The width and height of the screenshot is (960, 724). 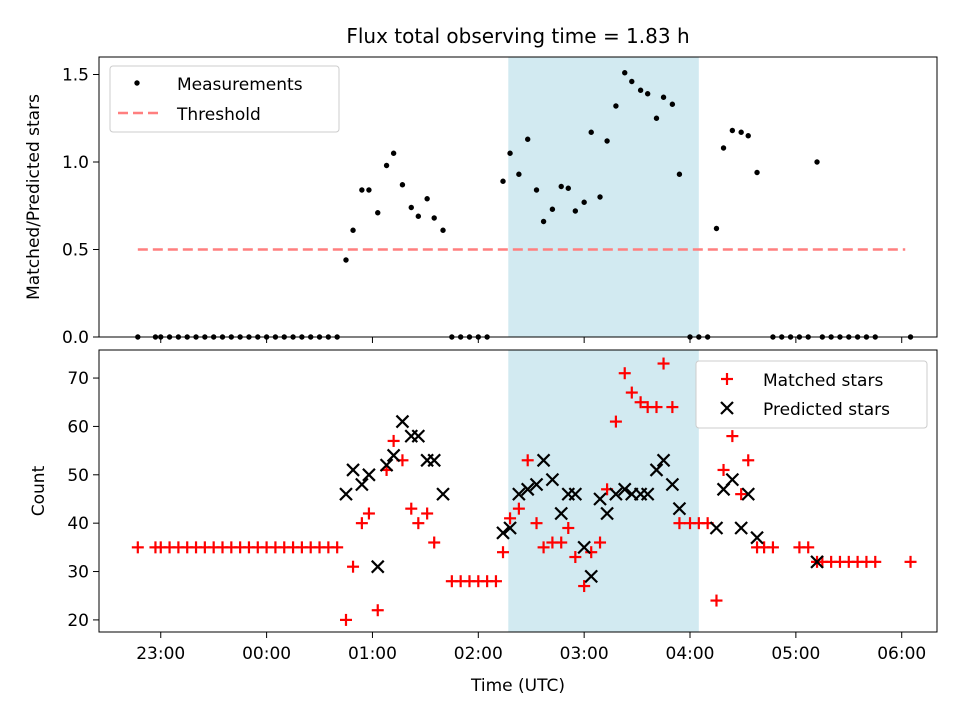 I want to click on count-y-axis-label: Count, so click(x=39, y=490).